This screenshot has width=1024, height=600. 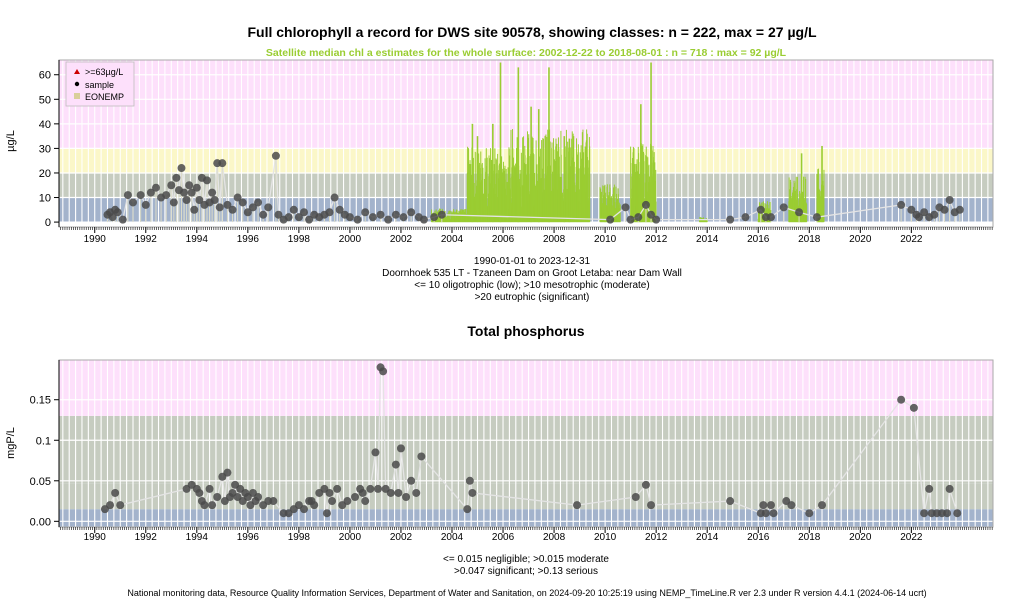 What do you see at coordinates (40, 401) in the screenshot?
I see `y-tick-label: 0.15` at bounding box center [40, 401].